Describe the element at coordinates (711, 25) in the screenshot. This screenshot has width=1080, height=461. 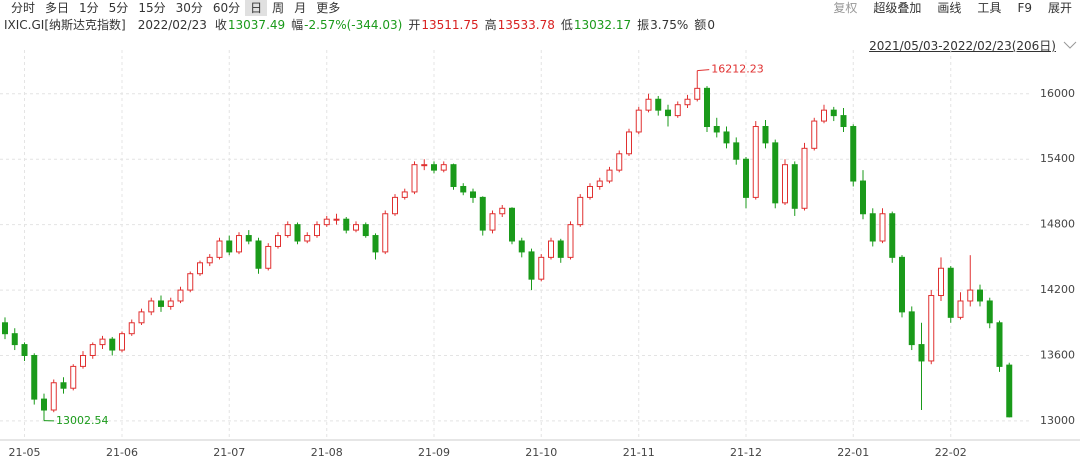
I see `quote-value: 0` at that location.